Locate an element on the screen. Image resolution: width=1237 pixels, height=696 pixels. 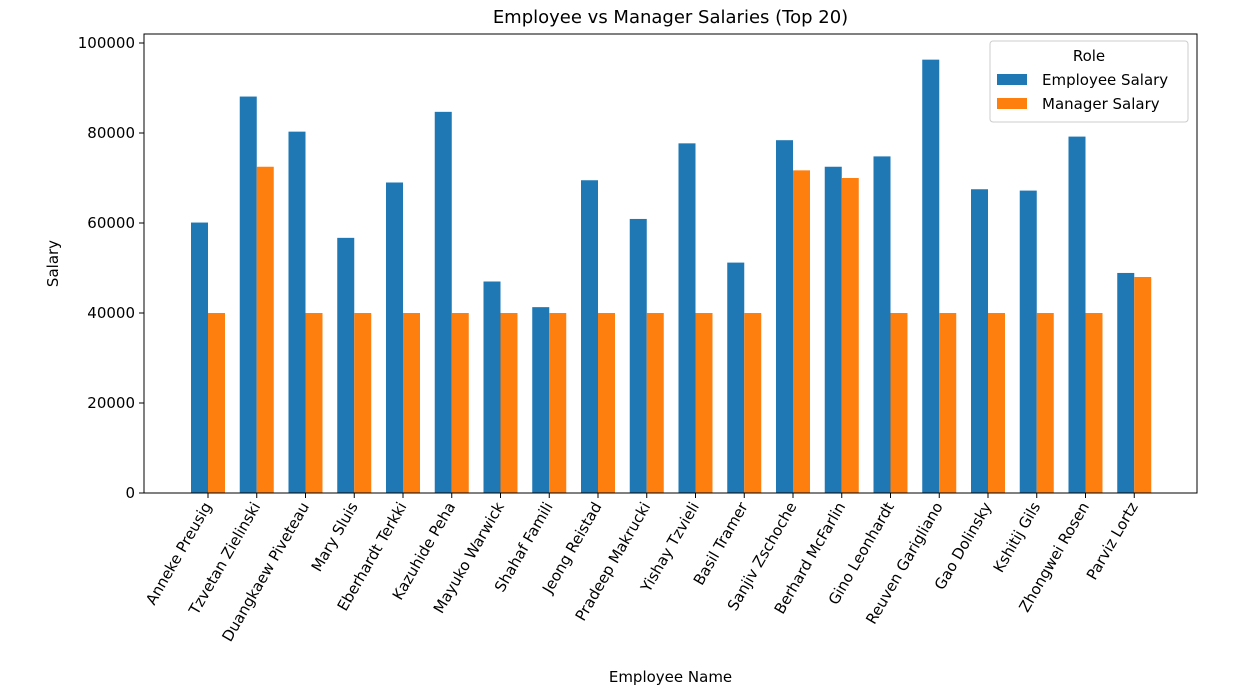
bar-manager-salary-pradeep-makrucki is located at coordinates (655, 403).